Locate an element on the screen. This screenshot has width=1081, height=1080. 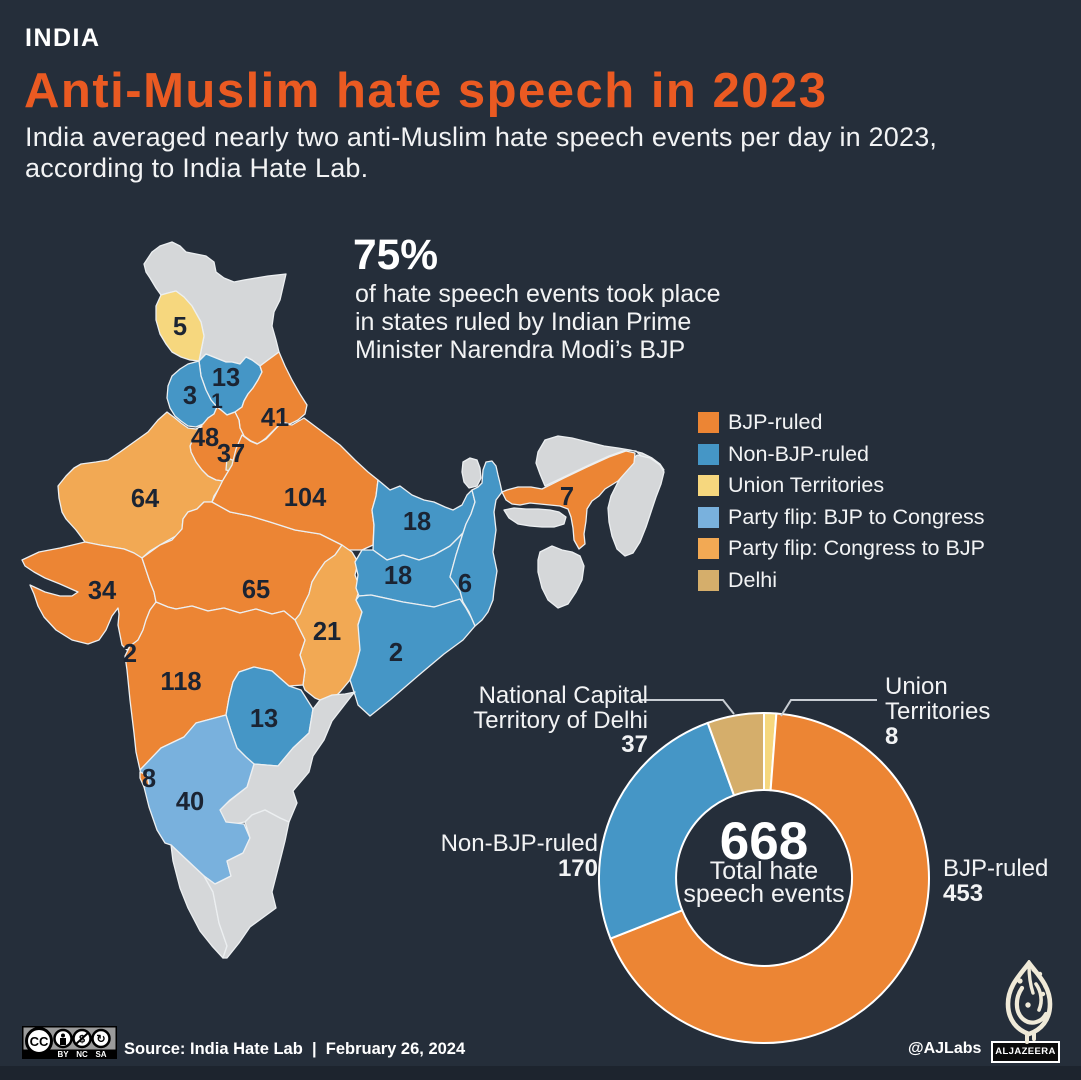
svg-text: 37 is located at coordinates (231, 454).